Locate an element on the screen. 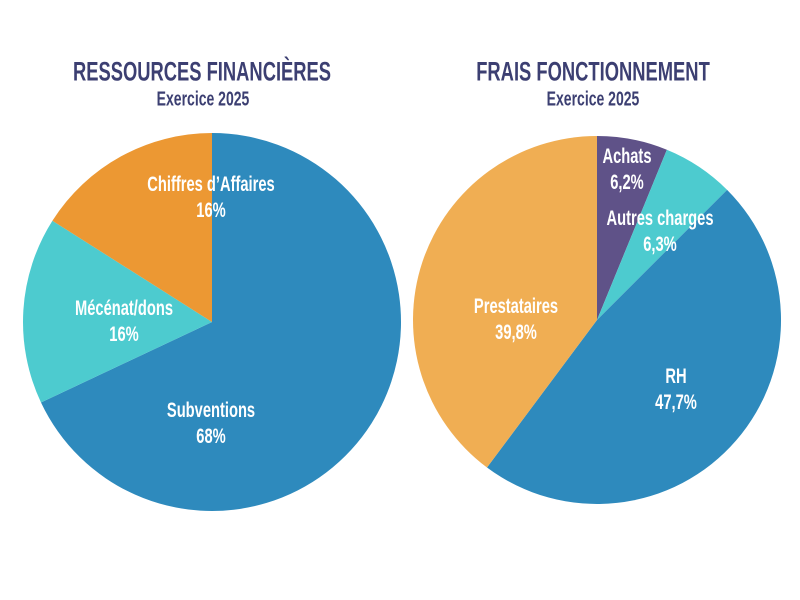 This screenshot has height=600, width=800. right-chart-title: FRAIS FONCTIONNEMENT is located at coordinates (593, 71).